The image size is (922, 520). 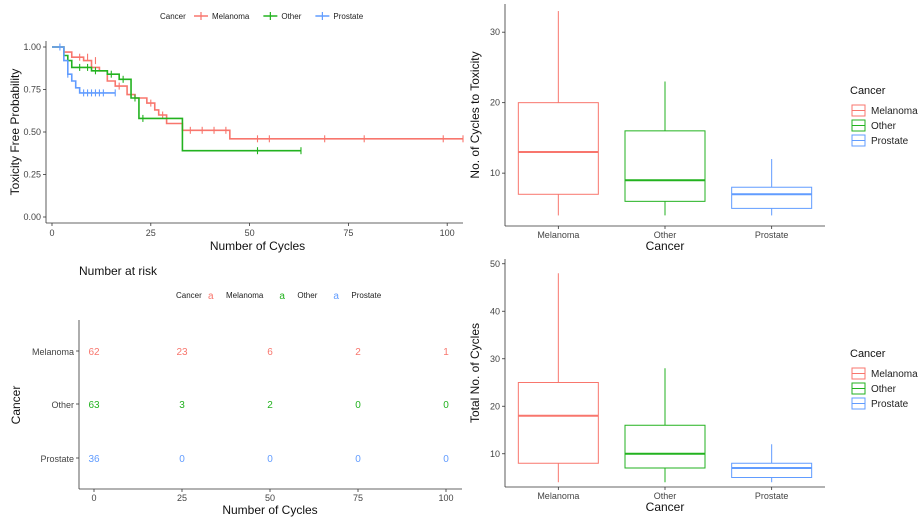 What do you see at coordinates (348, 233) in the screenshot?
I see `km-x-tick-label: 75` at bounding box center [348, 233].